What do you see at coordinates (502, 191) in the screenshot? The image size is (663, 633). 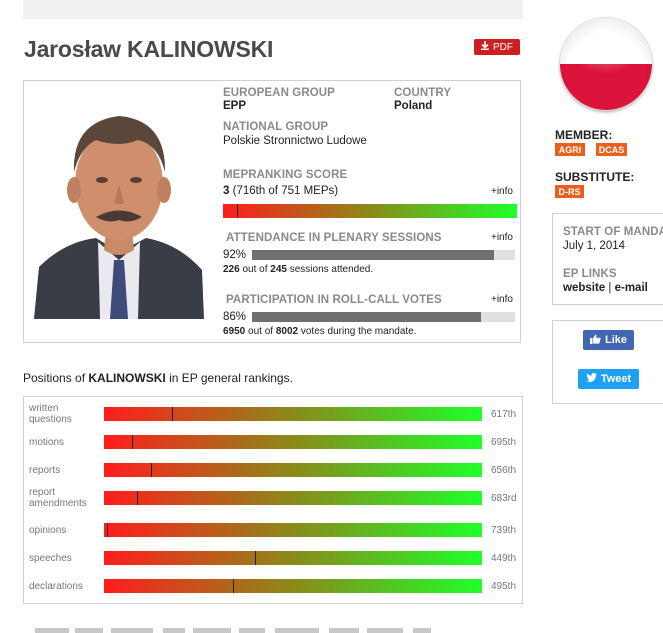 I see `score-info-link: +info` at bounding box center [502, 191].